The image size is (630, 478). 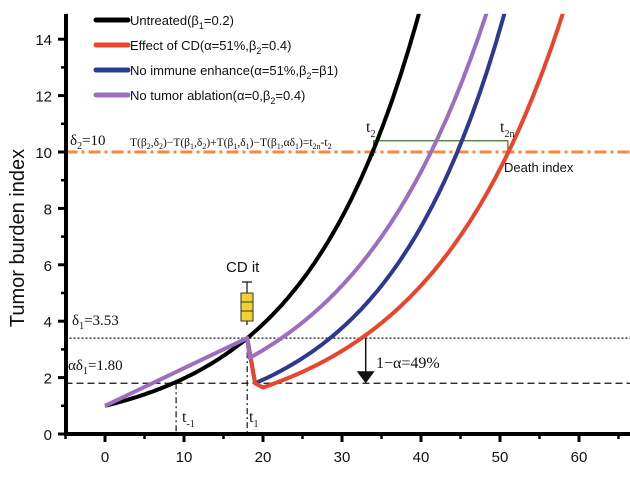 What do you see at coordinates (539, 167) in the screenshot?
I see `death-index-label: Death index` at bounding box center [539, 167].